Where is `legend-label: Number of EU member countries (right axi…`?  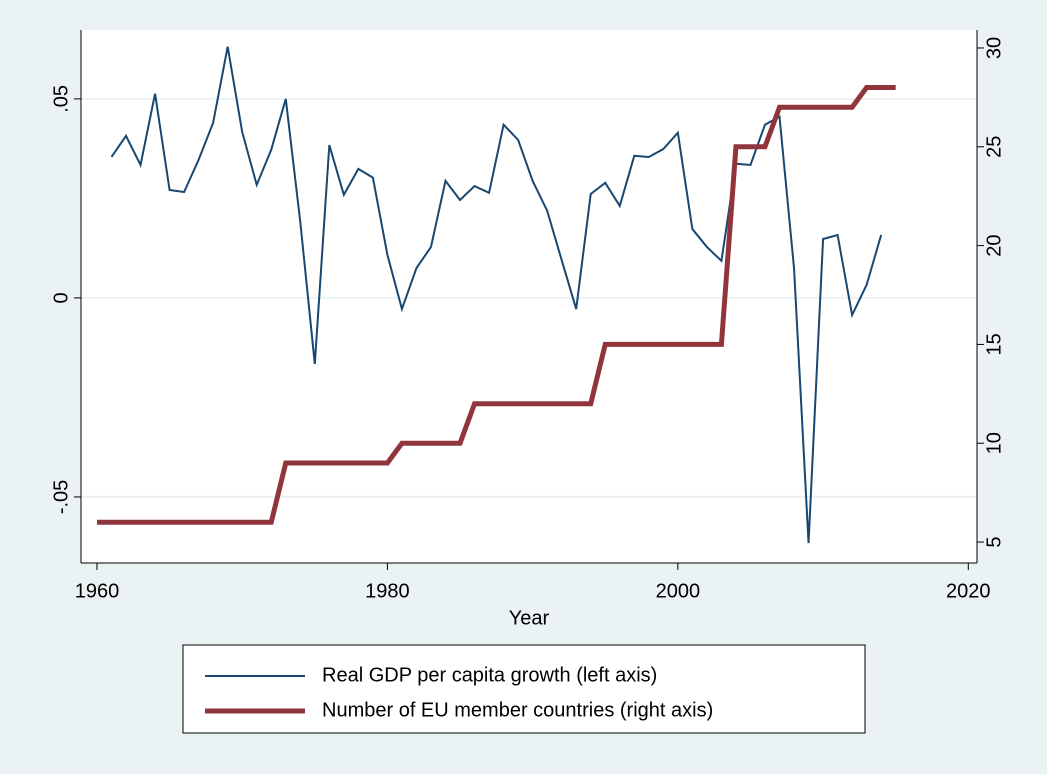
legend-label: Number of EU member countries (right axi… is located at coordinates (517, 710).